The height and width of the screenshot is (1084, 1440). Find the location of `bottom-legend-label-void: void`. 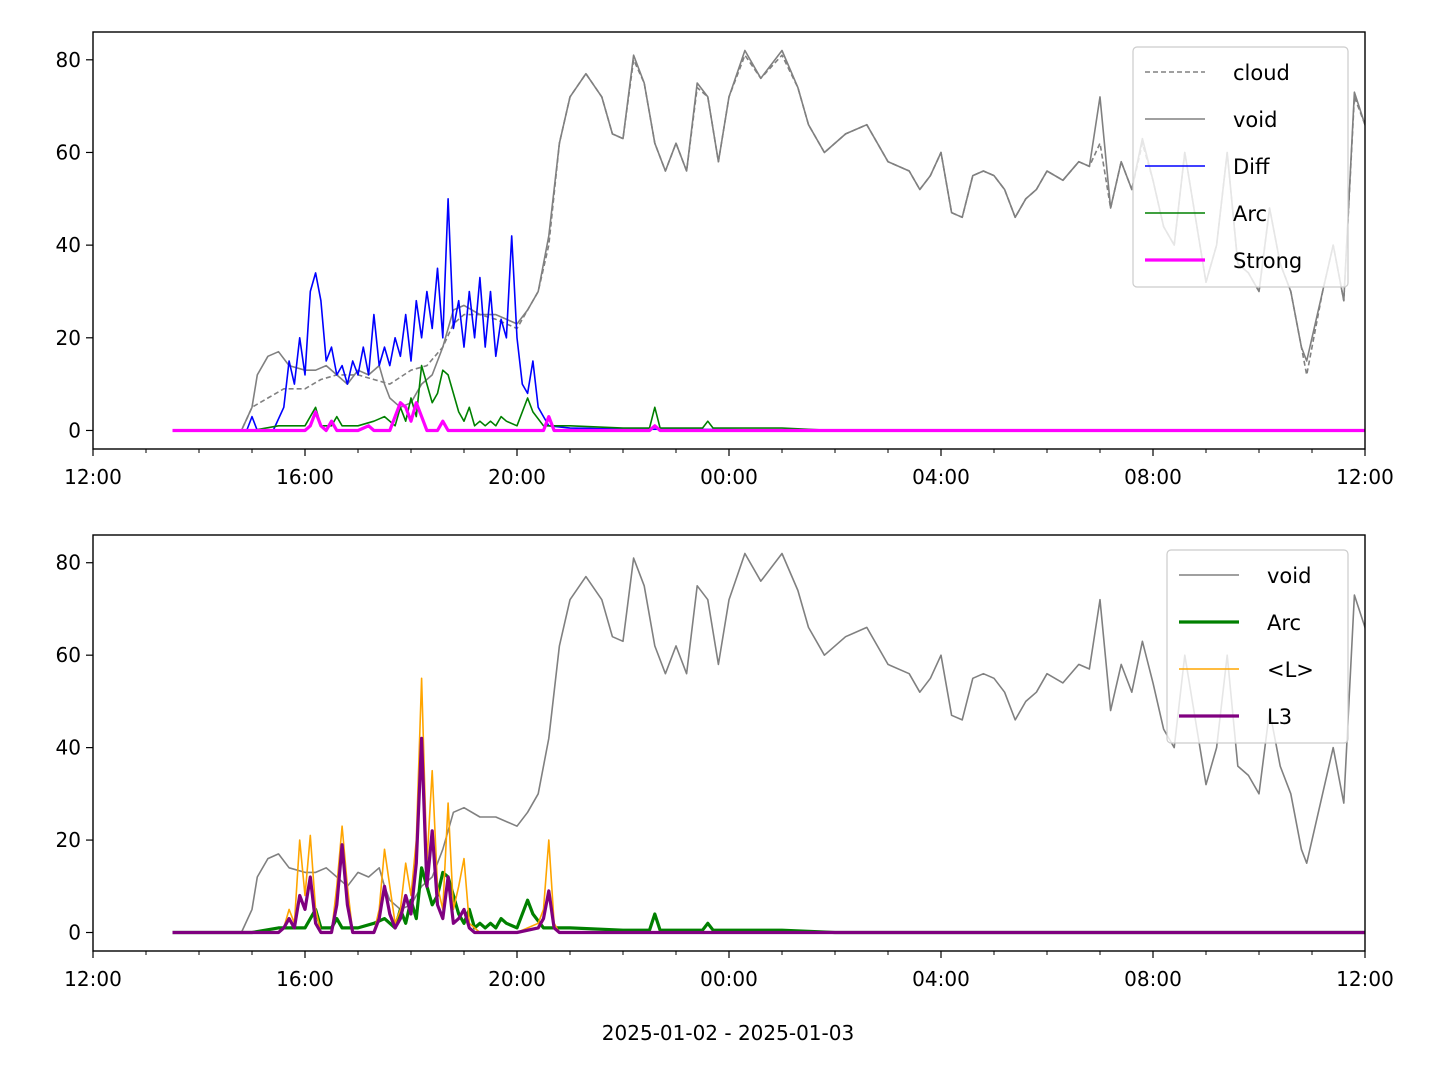

bottom-legend-label-void: void is located at coordinates (1289, 576).